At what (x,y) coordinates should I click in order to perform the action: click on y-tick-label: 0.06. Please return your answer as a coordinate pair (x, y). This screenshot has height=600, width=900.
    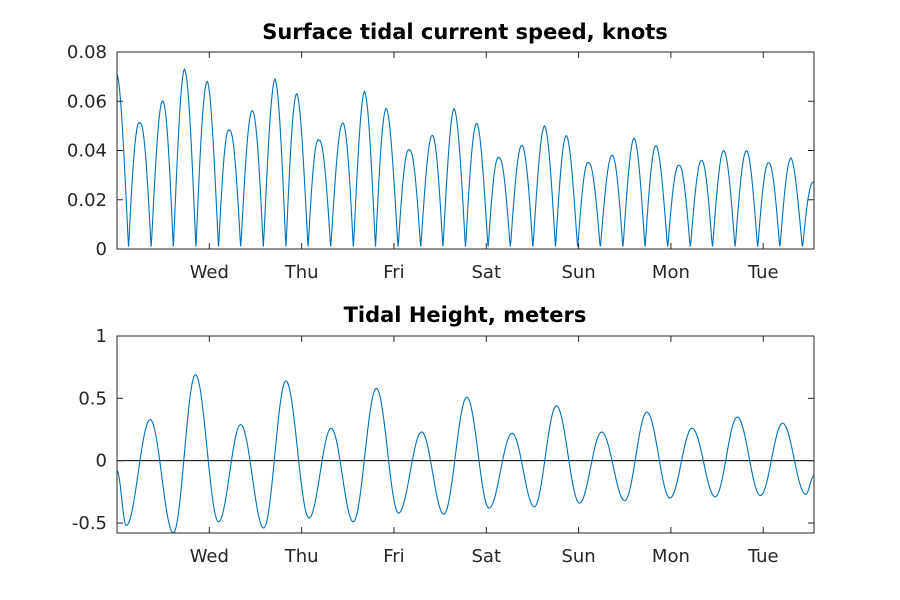
    Looking at the image, I should click on (87, 101).